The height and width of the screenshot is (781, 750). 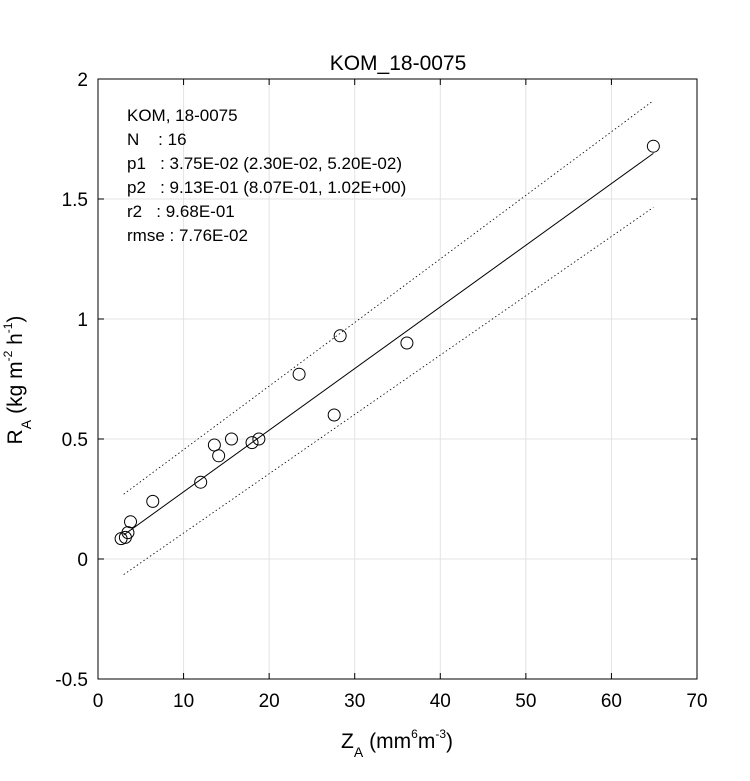 I want to click on annotation-line-6: rmse : 7.76E-02, so click(x=187, y=235).